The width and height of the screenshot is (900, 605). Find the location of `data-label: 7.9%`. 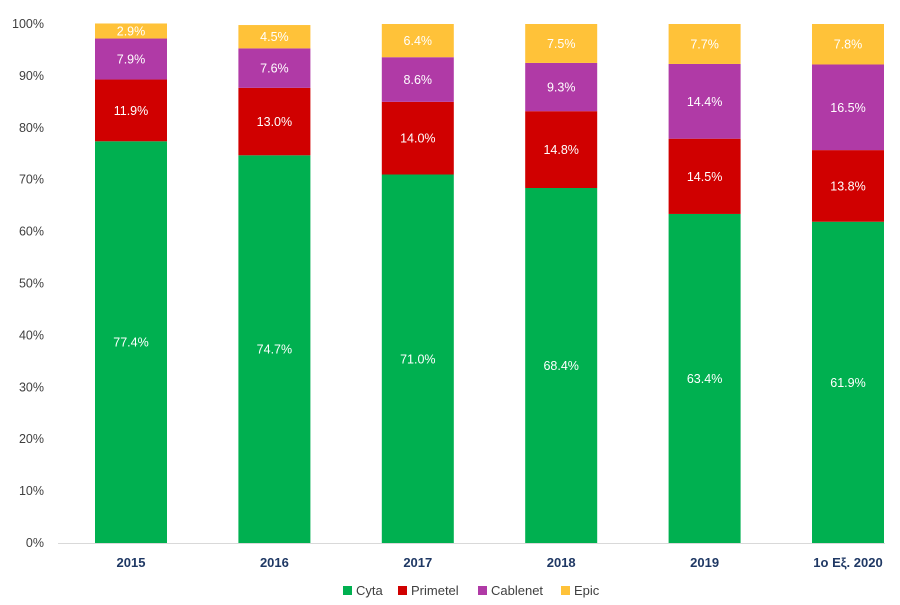

data-label: 7.9% is located at coordinates (131, 60).